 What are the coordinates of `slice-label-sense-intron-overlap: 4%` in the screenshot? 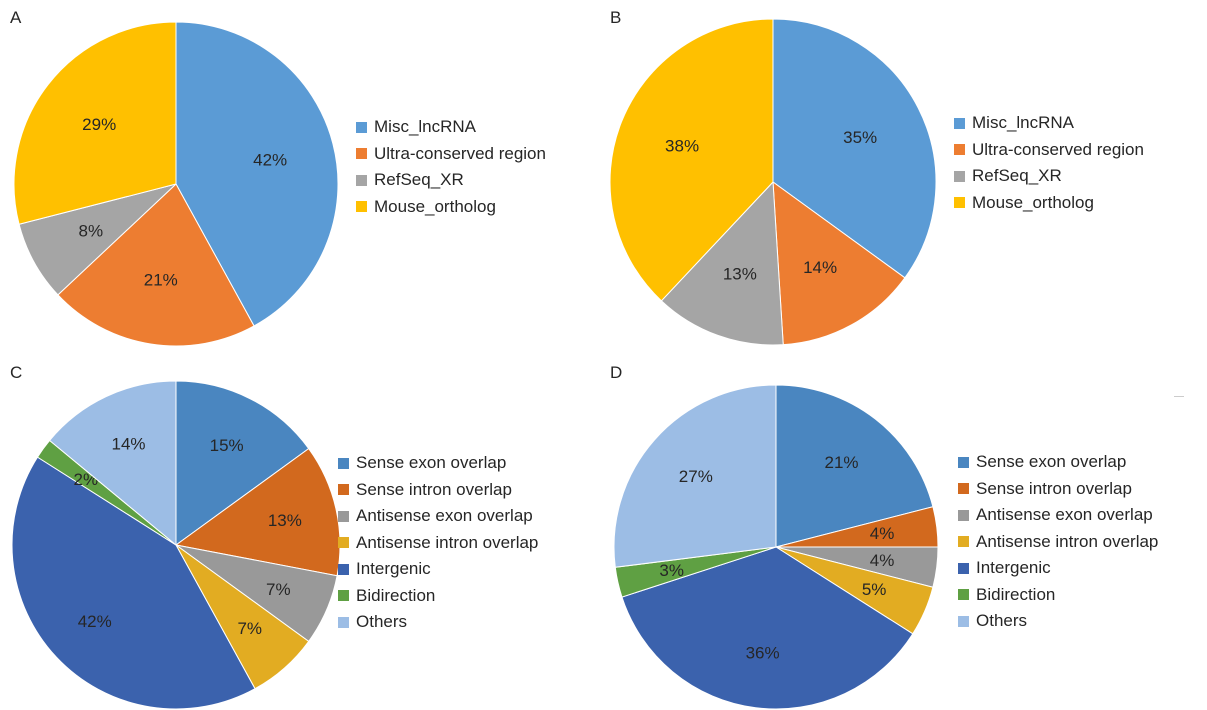 It's located at (882, 533).